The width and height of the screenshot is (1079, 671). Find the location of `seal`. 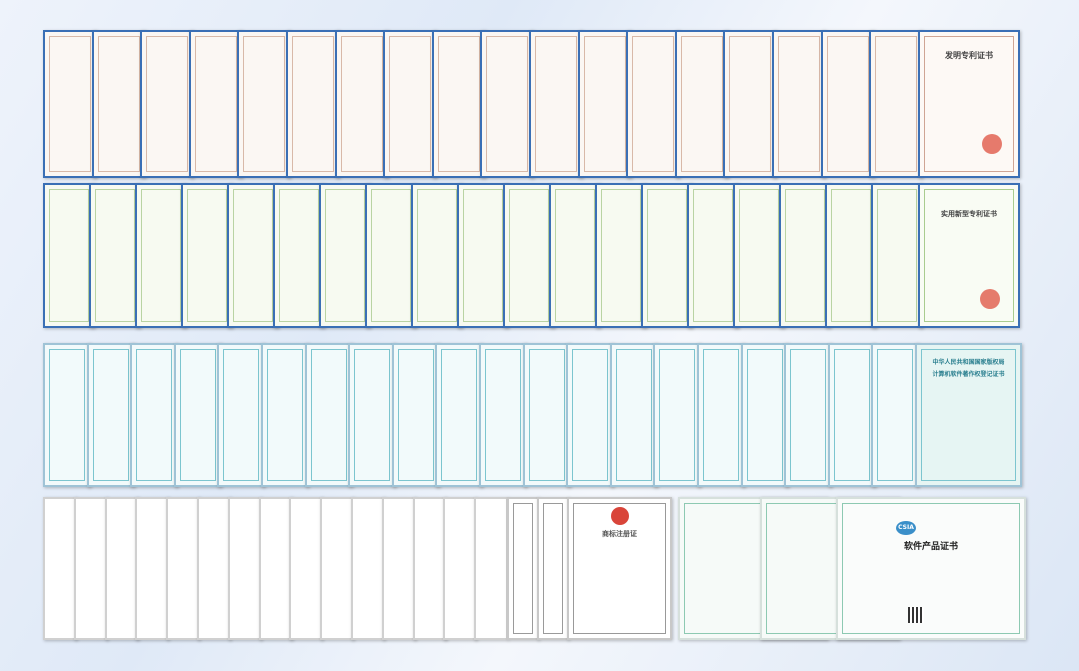

seal is located at coordinates (990, 299).